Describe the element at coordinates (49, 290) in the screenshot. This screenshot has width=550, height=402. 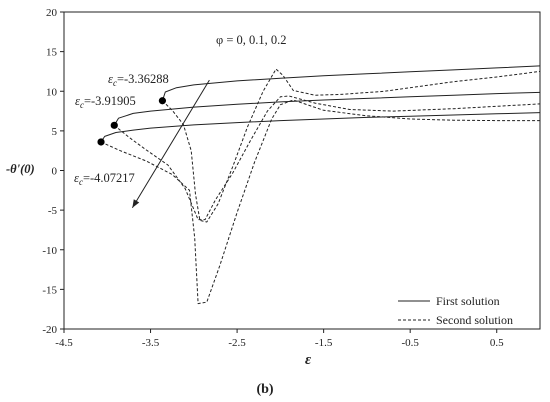
I see `y-tick-label: -15` at that location.